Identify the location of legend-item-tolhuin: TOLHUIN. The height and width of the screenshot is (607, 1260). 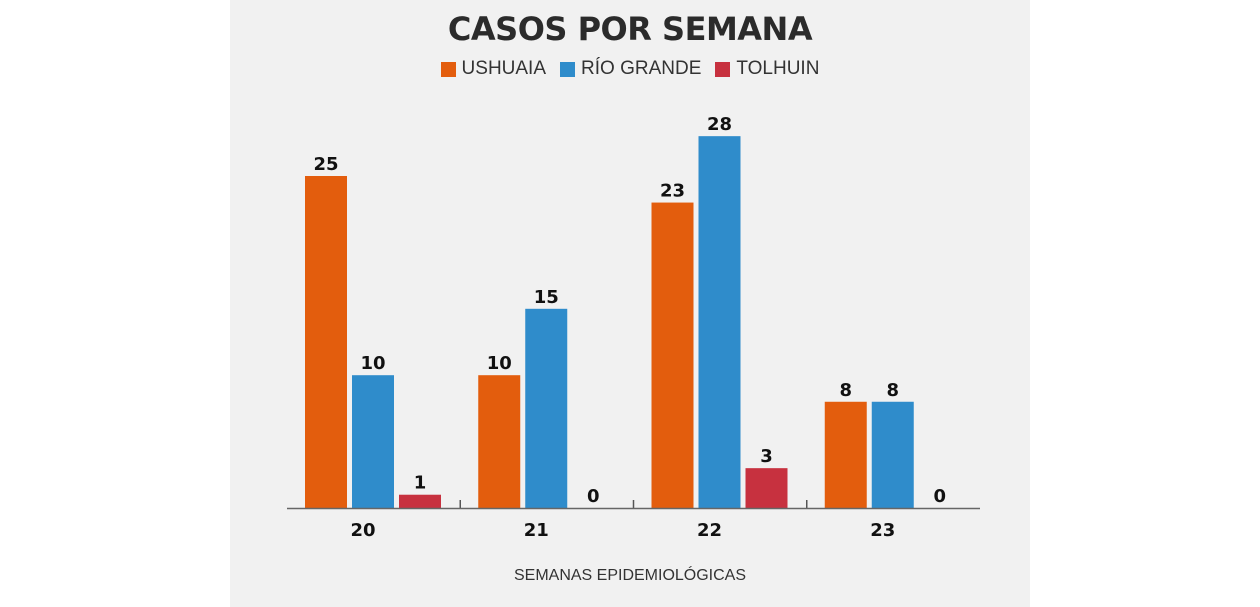
(767, 69).